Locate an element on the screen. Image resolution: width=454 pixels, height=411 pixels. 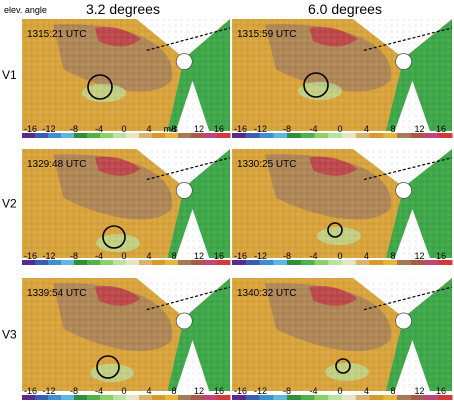
time-label: 1315:21 UTC is located at coordinates (56, 34).